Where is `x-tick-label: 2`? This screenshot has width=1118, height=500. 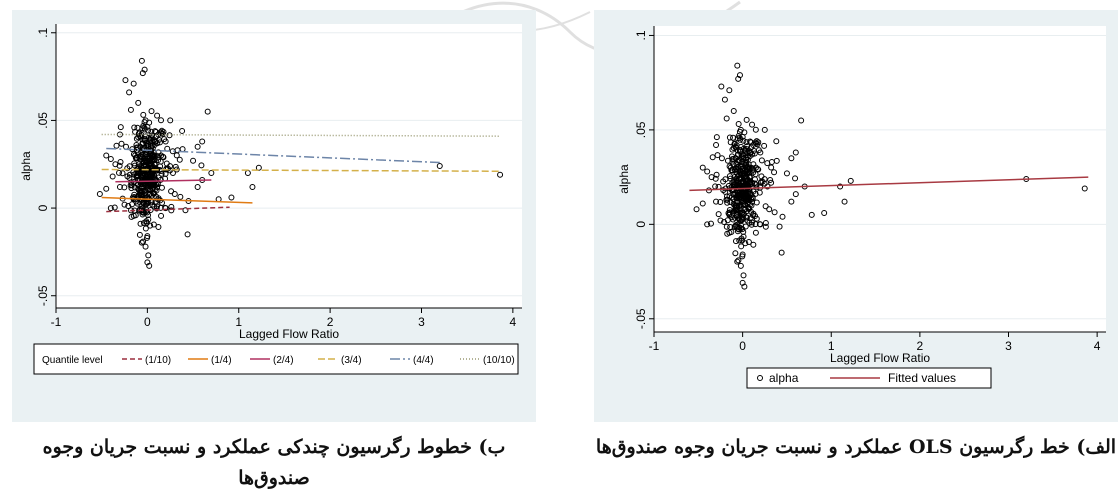
x-tick-label: 2 is located at coordinates (330, 322).